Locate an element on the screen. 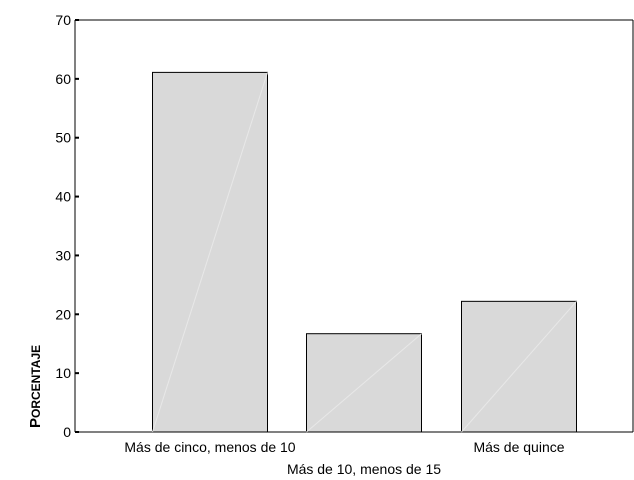 This screenshot has width=634, height=480. y-tick-label: 0 is located at coordinates (67, 432).